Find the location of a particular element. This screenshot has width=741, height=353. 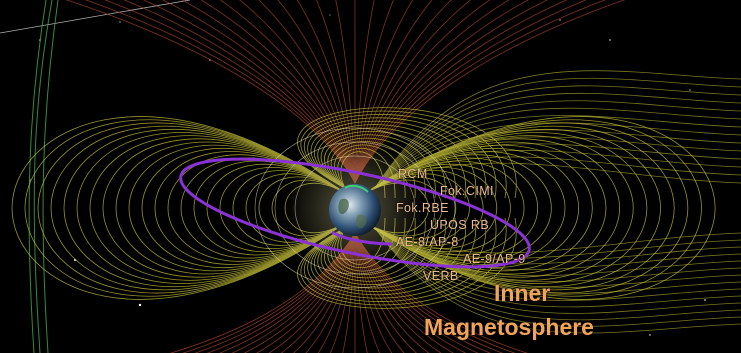

title-line-2: Magnetosphere is located at coordinates (509, 327).